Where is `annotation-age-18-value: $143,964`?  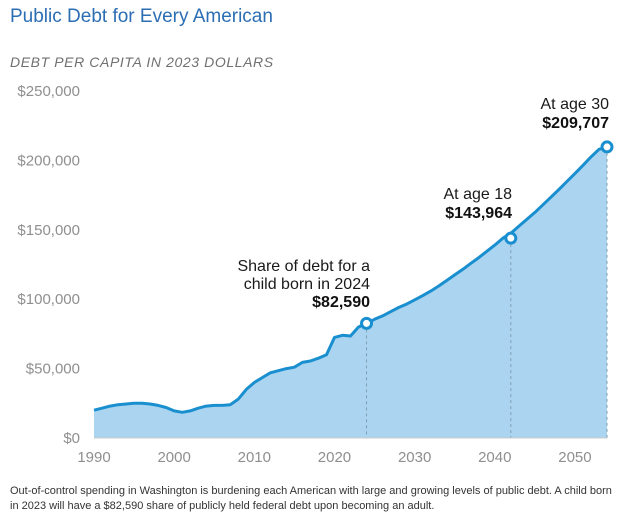
annotation-age-18-value: $143,964 is located at coordinates (478, 213).